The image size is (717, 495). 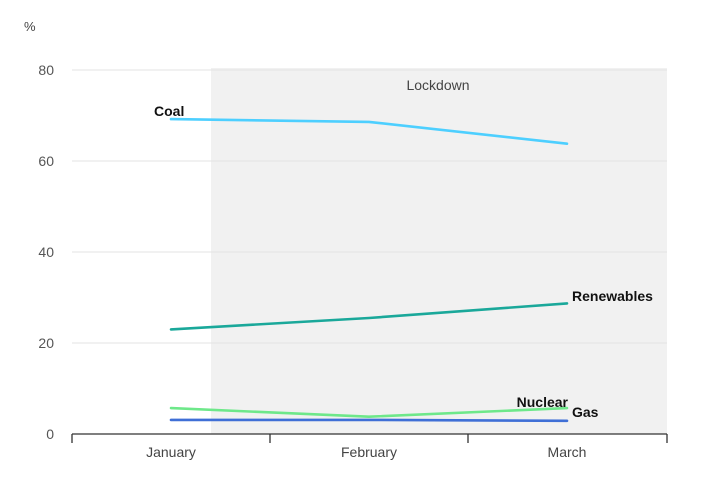 I want to click on series-label-gas: Gas, so click(x=585, y=412).